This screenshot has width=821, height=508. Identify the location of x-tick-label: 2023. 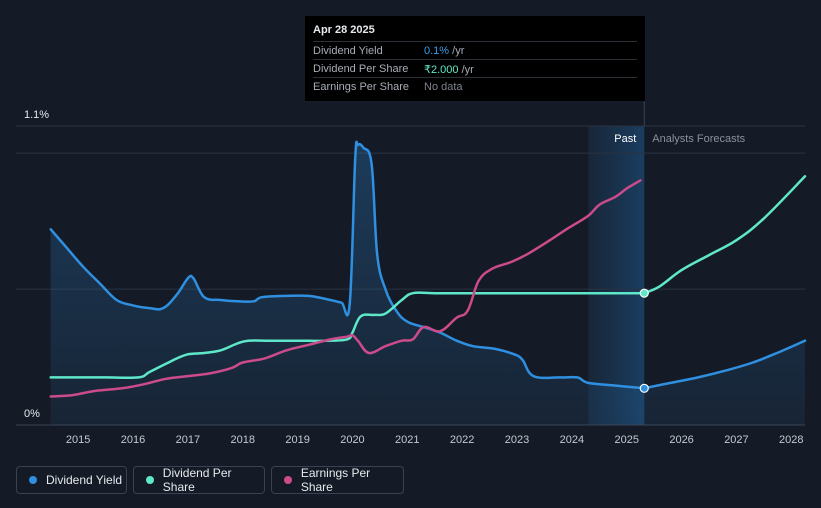
(517, 440).